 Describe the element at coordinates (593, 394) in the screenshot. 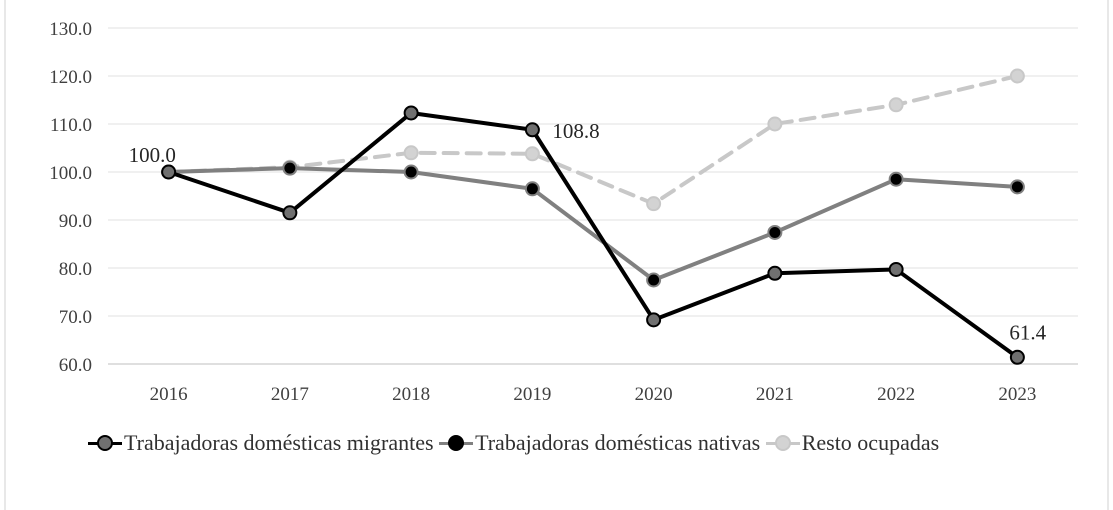

I see `x-axis-ticks: 2016 2017 2018 2019 2020 2021 2022 2023` at that location.